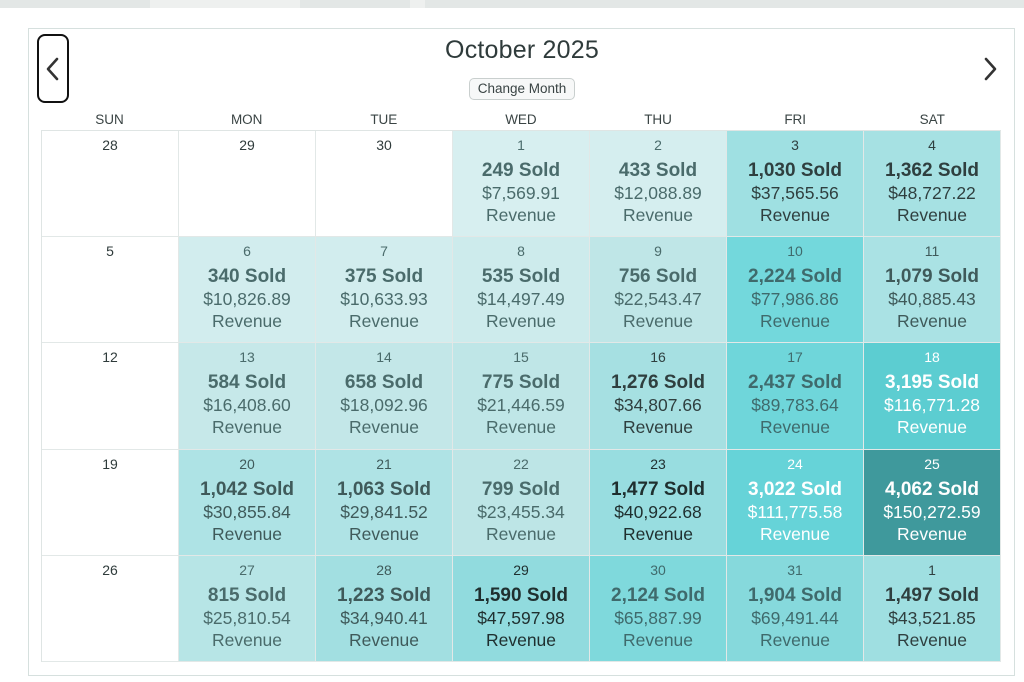  Describe the element at coordinates (521, 383) in the screenshot. I see `sold-count: 775 Sold` at that location.